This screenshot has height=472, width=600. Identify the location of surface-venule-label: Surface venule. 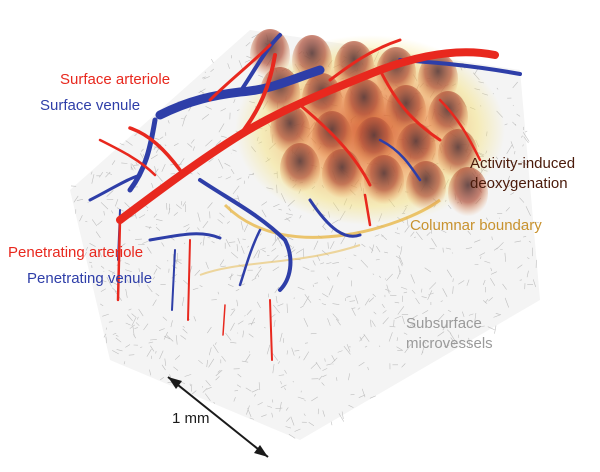
(90, 105).